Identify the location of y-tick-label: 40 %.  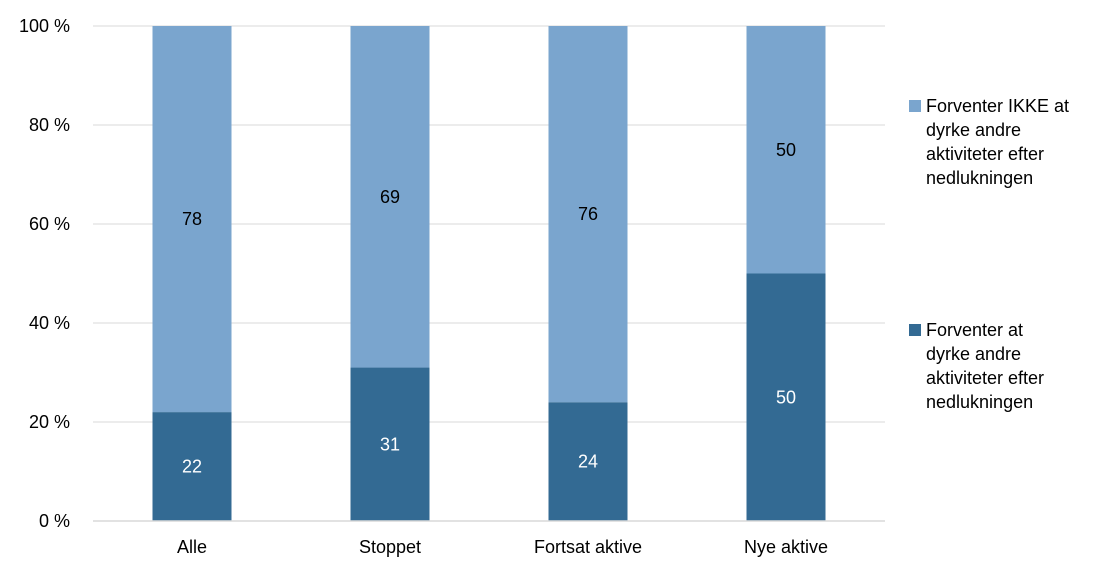
(49, 323).